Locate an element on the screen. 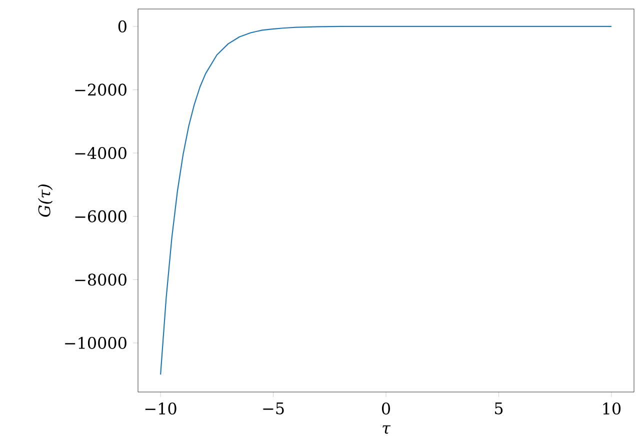  x-tick-label: −5 is located at coordinates (273, 408).